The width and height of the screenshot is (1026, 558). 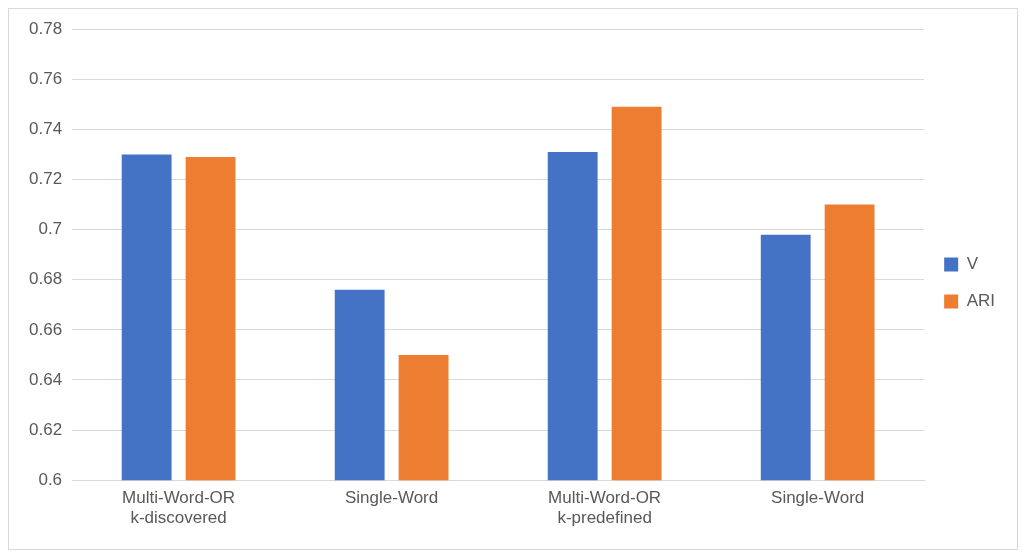 What do you see at coordinates (50, 479) in the screenshot?
I see `y-tick-label: 0.6` at bounding box center [50, 479].